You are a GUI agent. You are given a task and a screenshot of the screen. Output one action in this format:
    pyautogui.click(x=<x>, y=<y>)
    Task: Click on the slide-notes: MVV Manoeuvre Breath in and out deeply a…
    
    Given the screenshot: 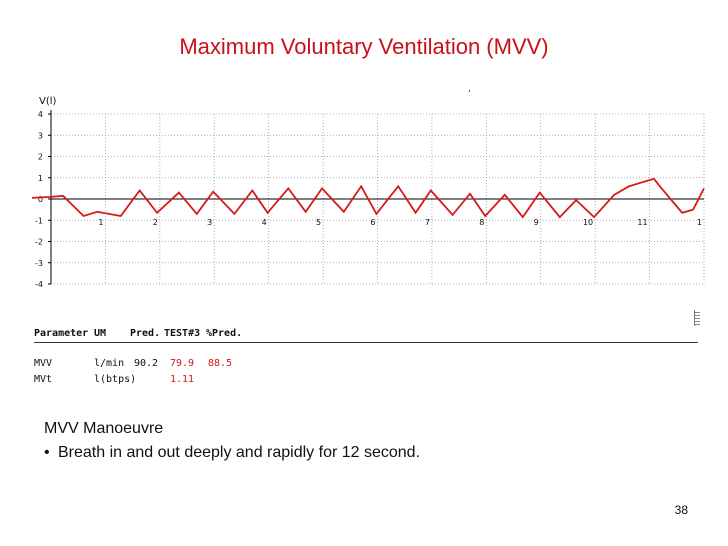 What is the action you would take?
    pyautogui.click(x=232, y=441)
    